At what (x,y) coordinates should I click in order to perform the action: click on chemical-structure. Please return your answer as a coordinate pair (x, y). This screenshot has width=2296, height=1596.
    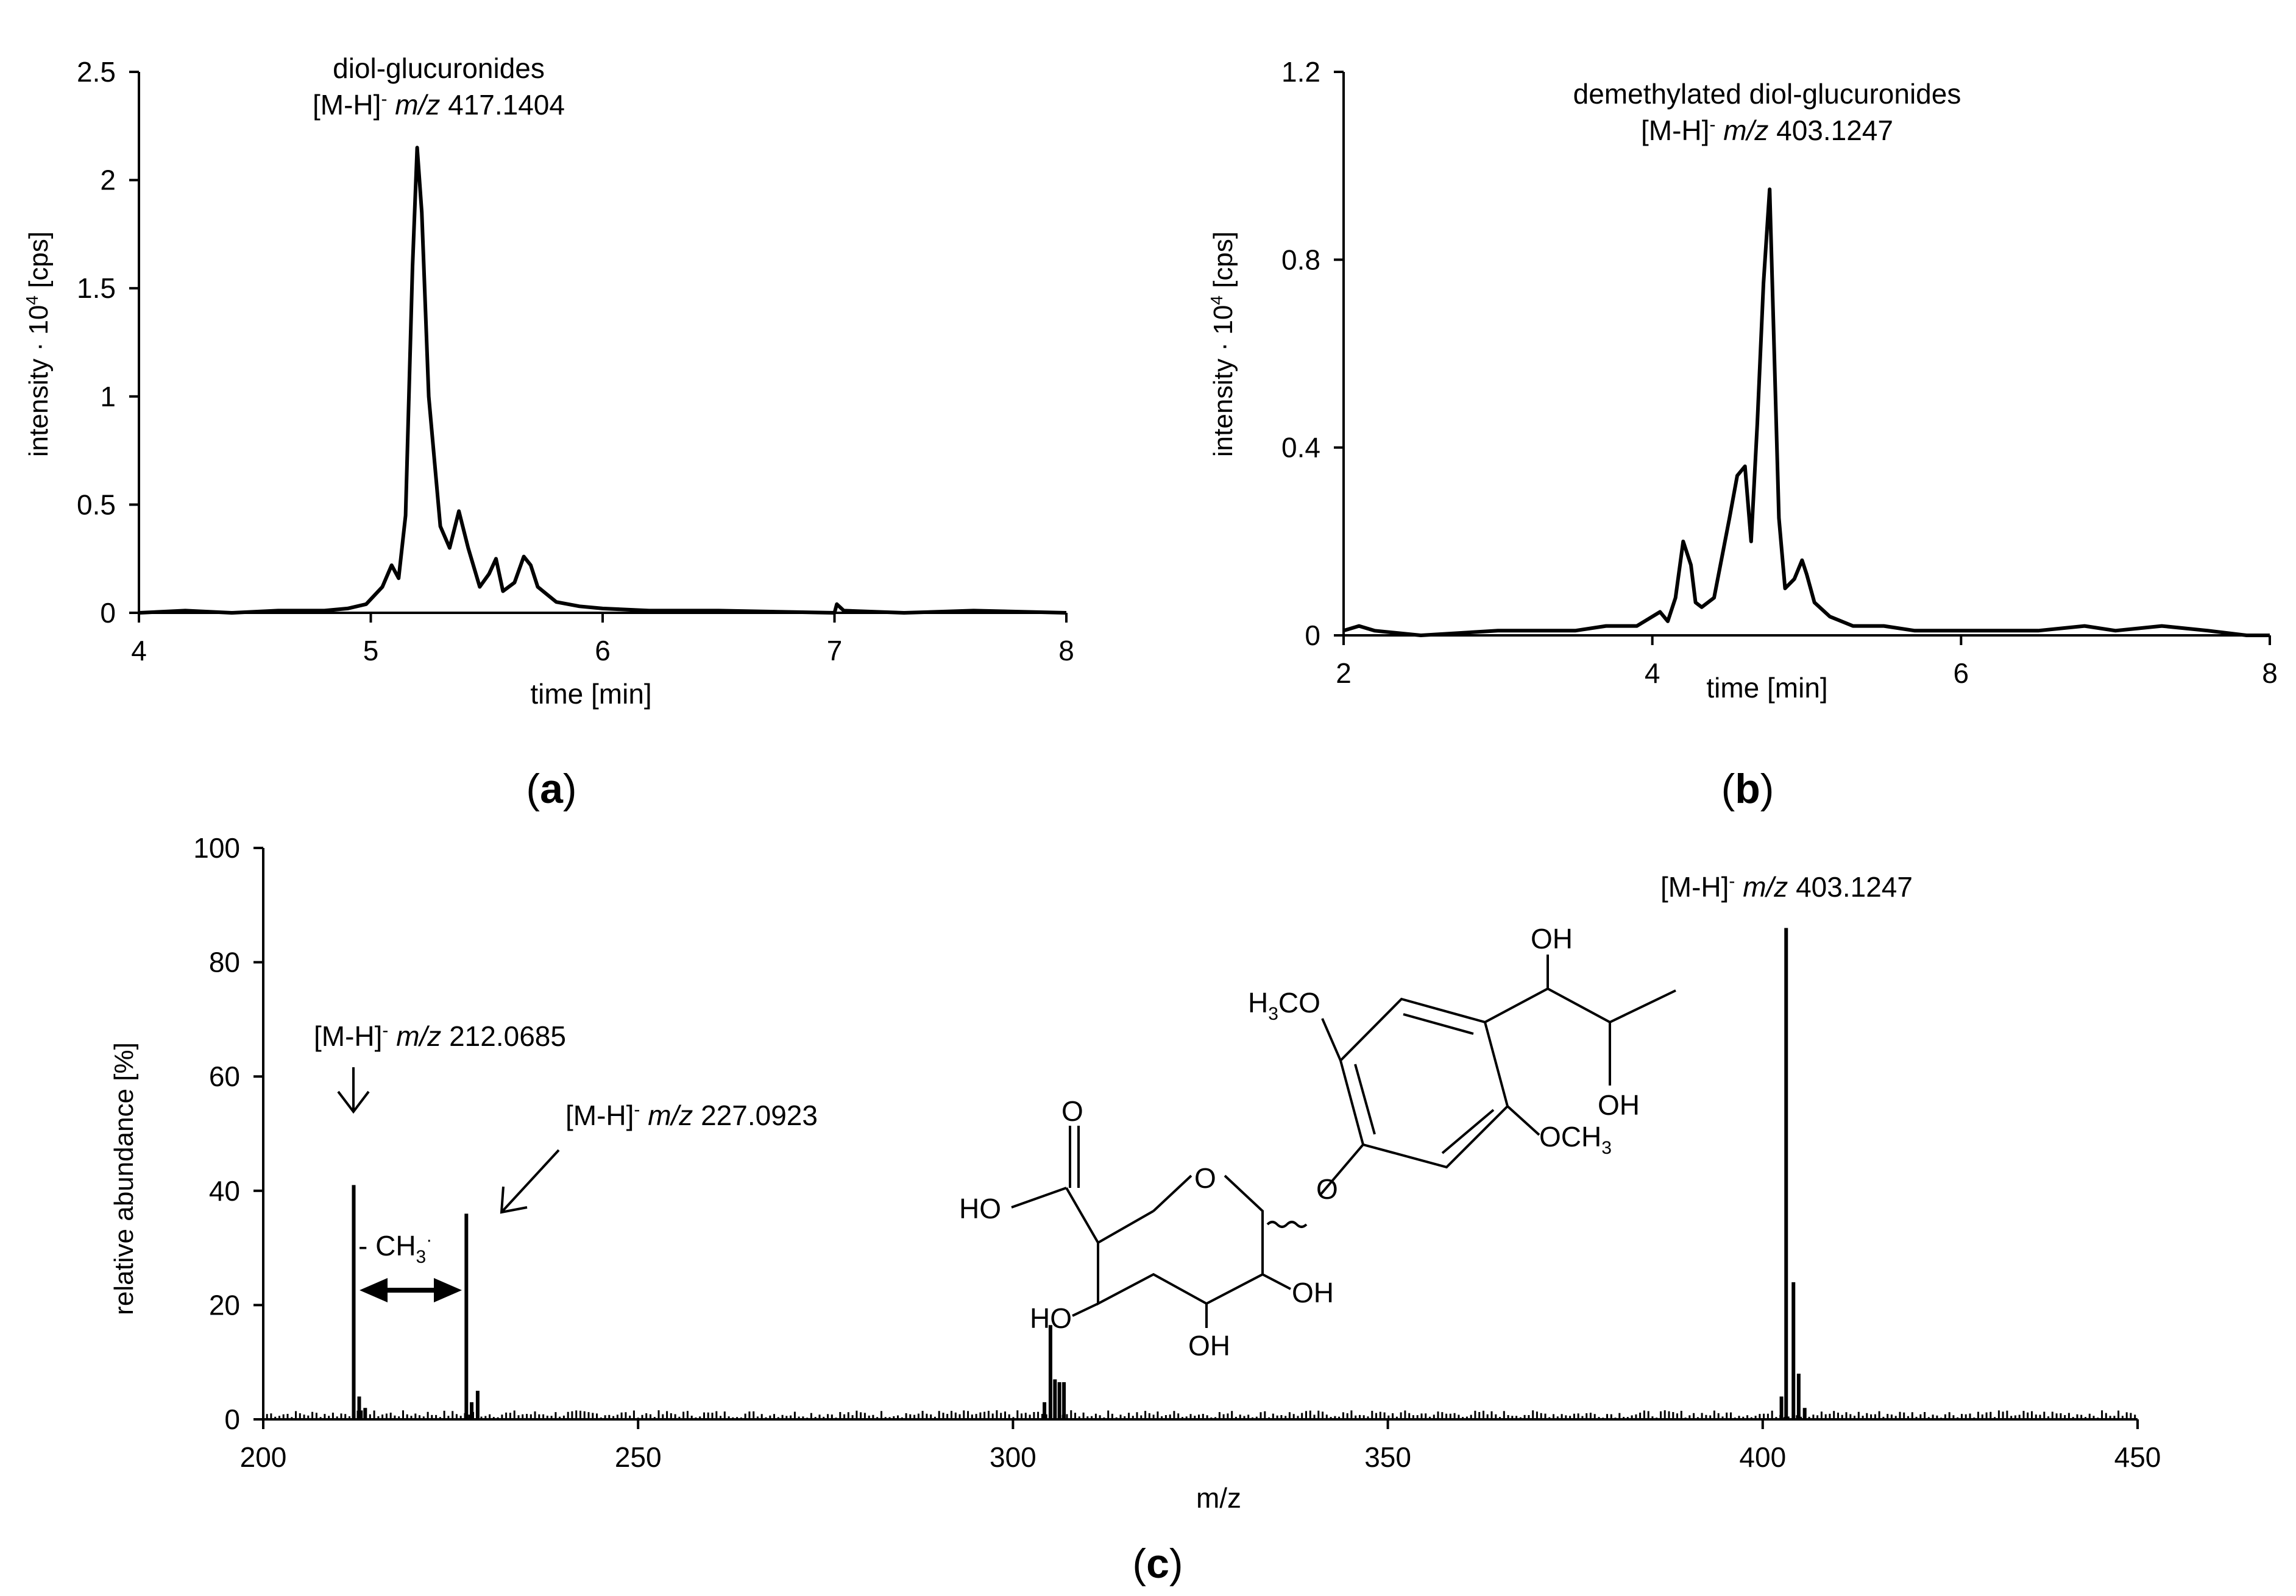
    Looking at the image, I should click on (1343, 1141).